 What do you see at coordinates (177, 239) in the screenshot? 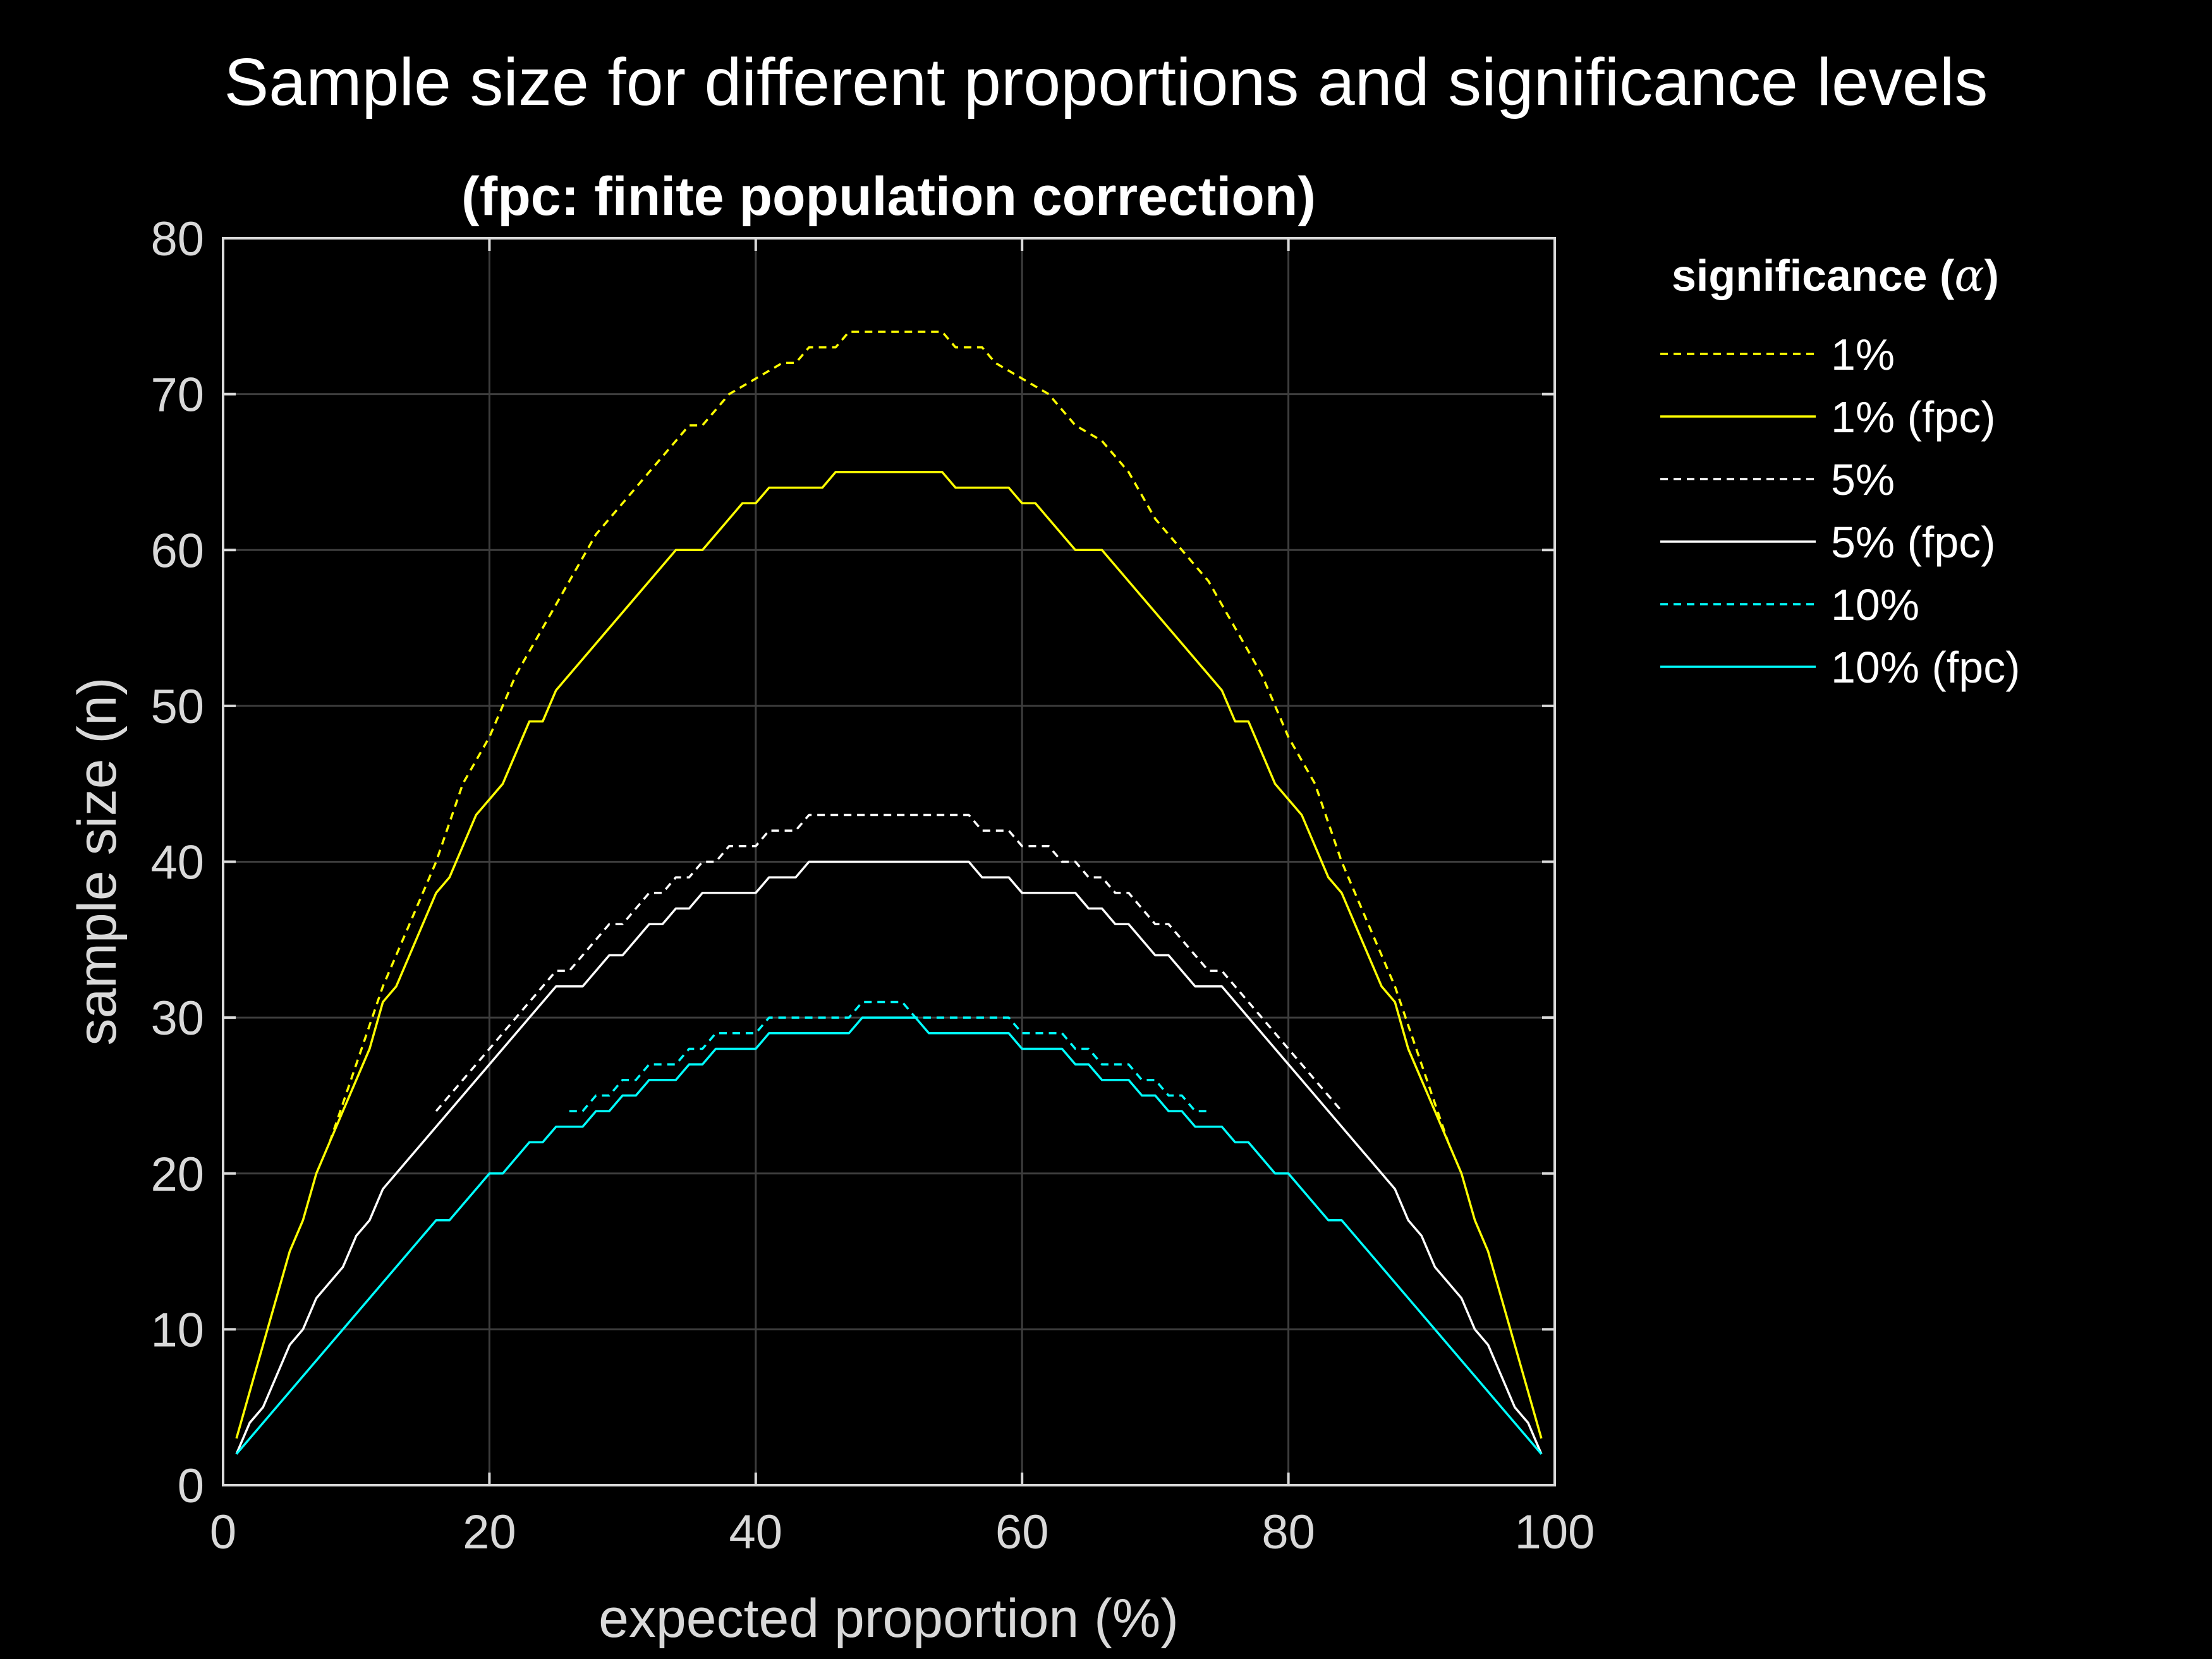
I see `y-tick-label: 80` at bounding box center [177, 239].